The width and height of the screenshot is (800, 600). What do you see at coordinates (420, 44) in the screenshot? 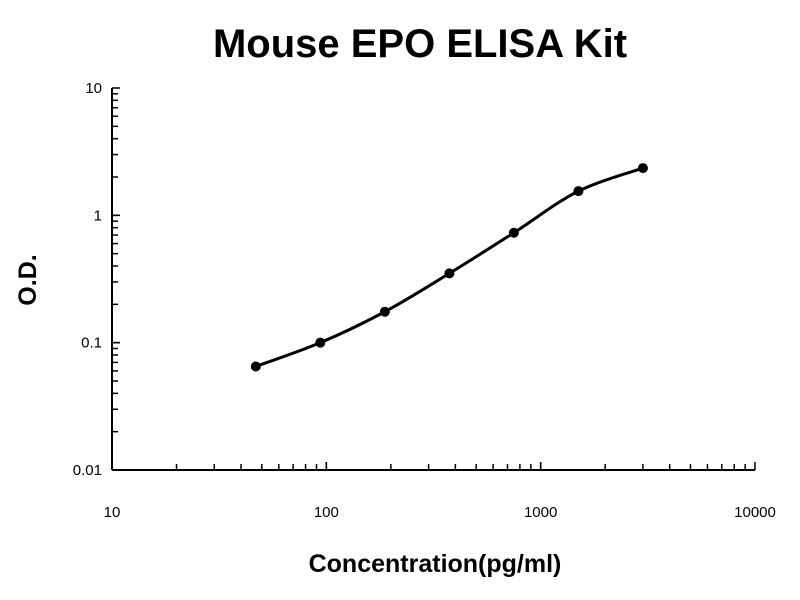
I see `chart-title: Mouse EPO ELISA Kit` at bounding box center [420, 44].